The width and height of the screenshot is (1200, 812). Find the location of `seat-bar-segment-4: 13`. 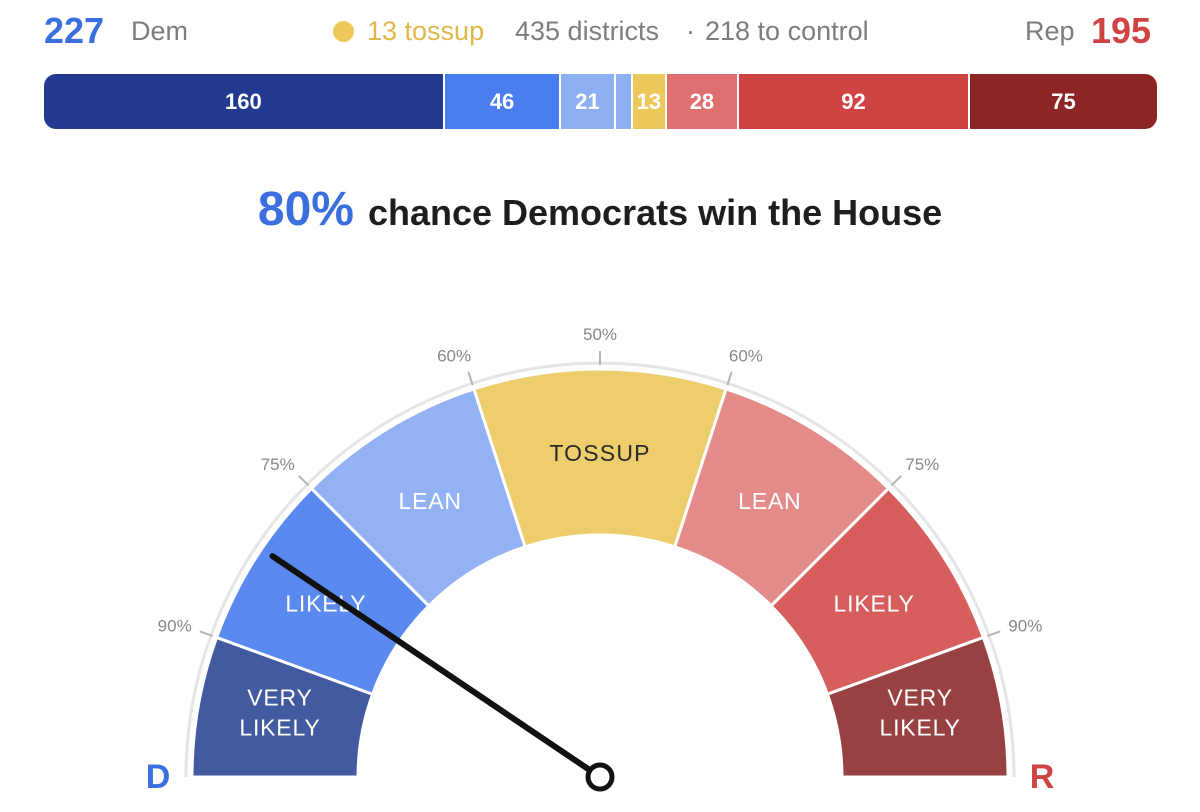

seat-bar-segment-4: 13 is located at coordinates (650, 101).